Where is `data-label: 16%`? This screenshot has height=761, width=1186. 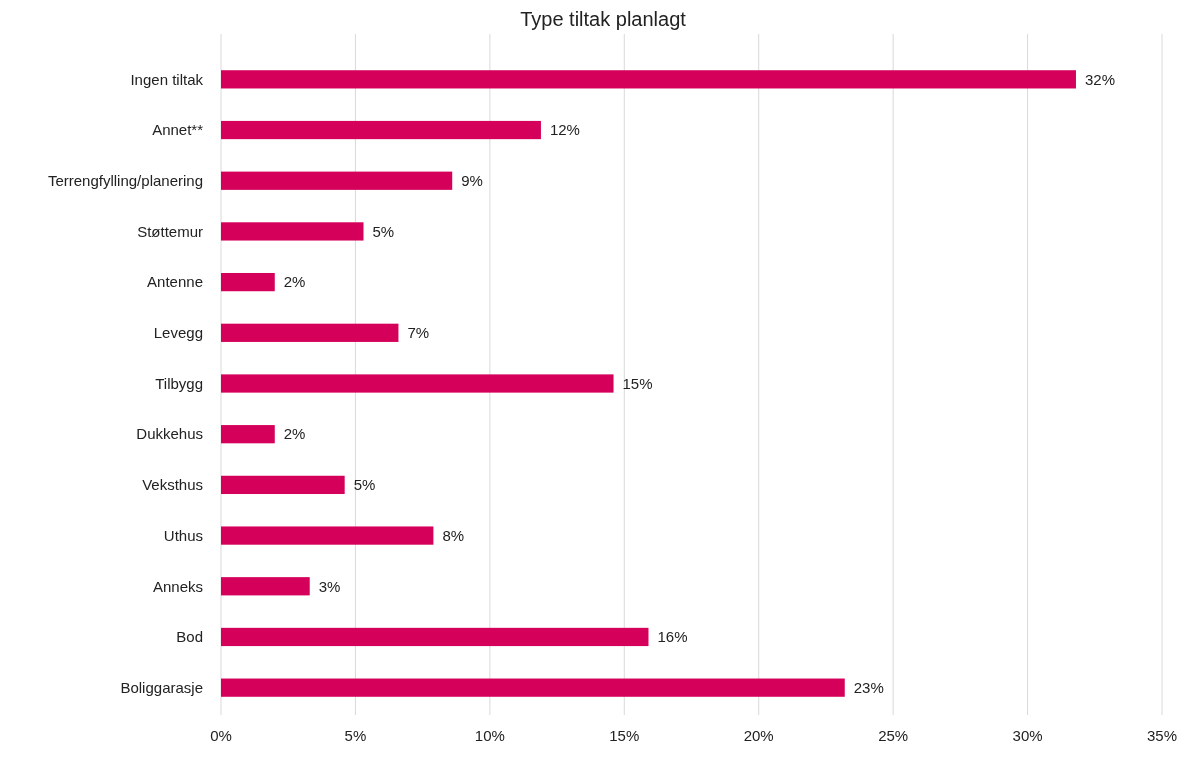
data-label: 16% is located at coordinates (672, 637).